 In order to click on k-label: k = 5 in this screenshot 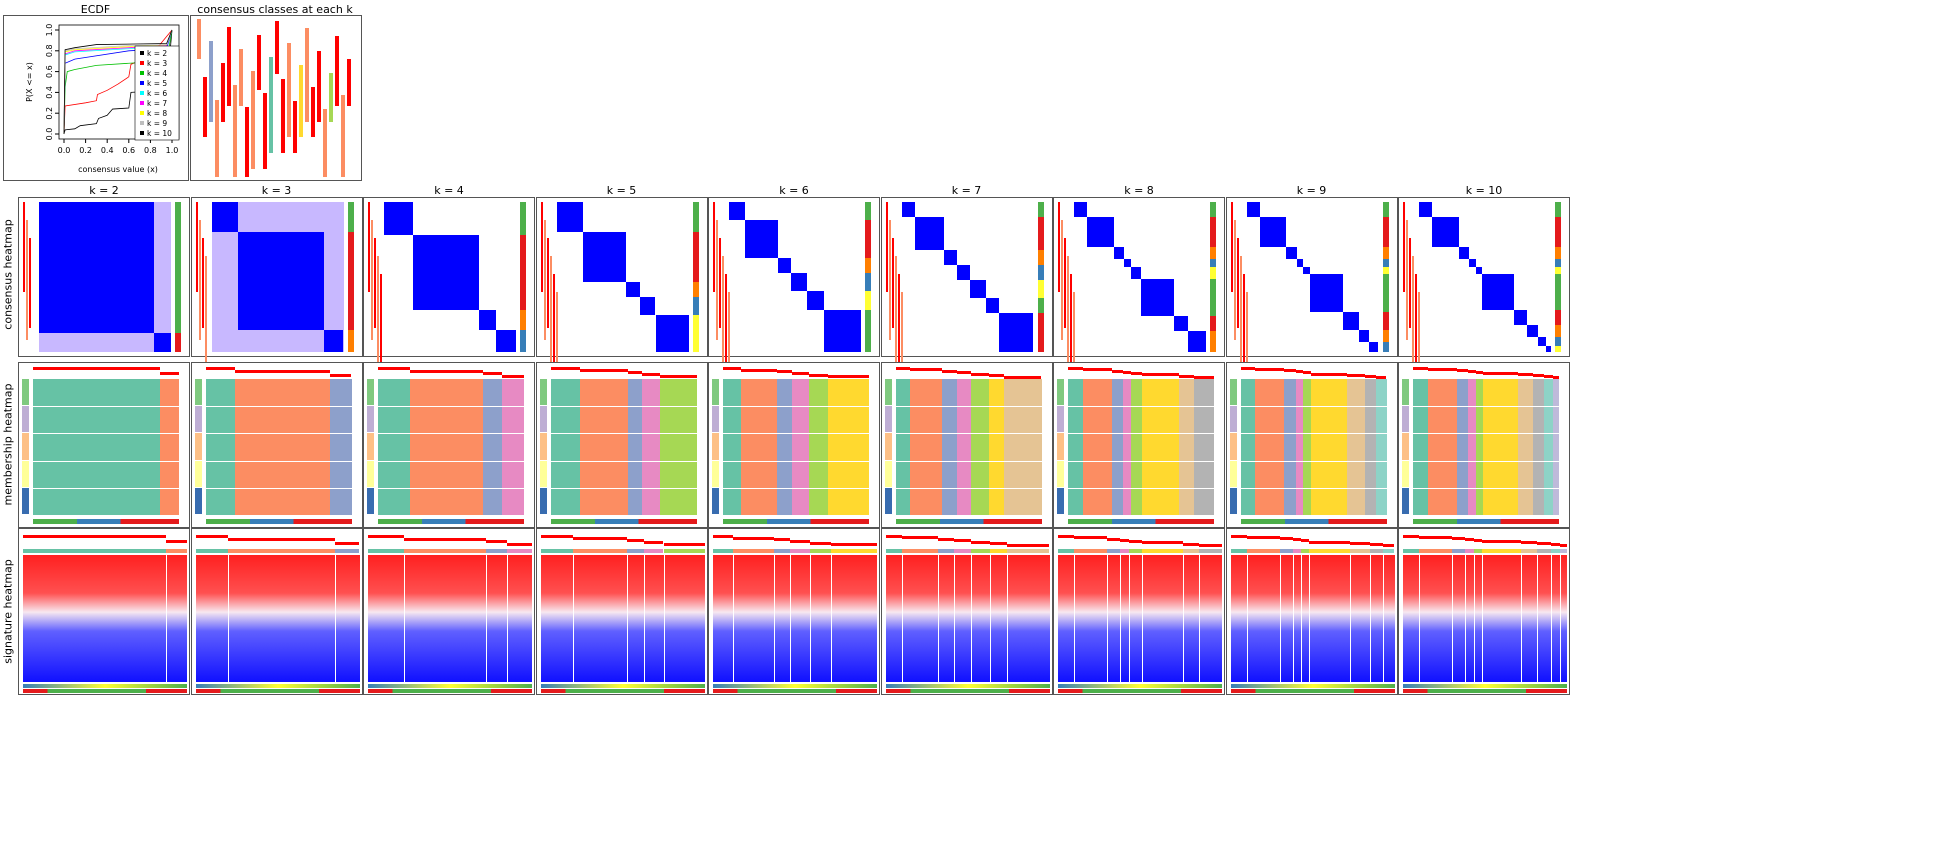, I will do `click(621, 190)`.